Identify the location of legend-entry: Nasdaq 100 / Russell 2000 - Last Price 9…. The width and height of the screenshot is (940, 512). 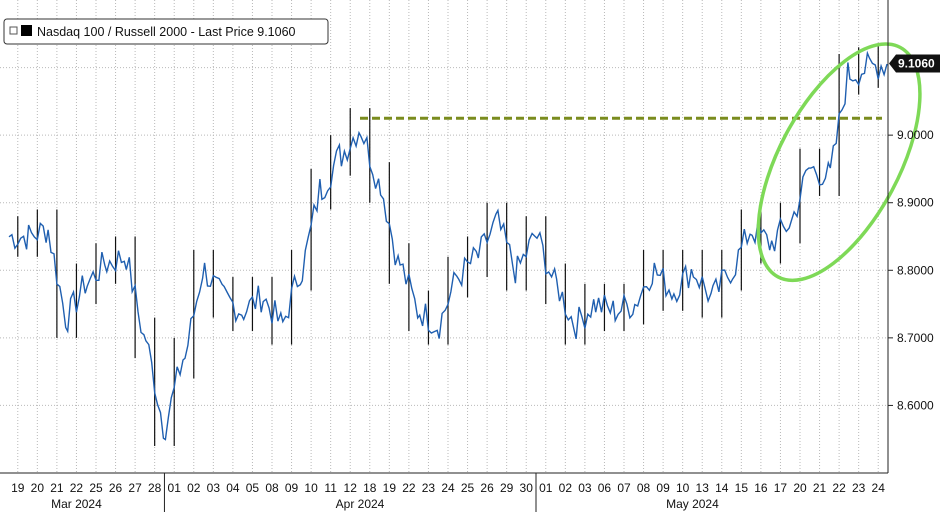
(166, 32).